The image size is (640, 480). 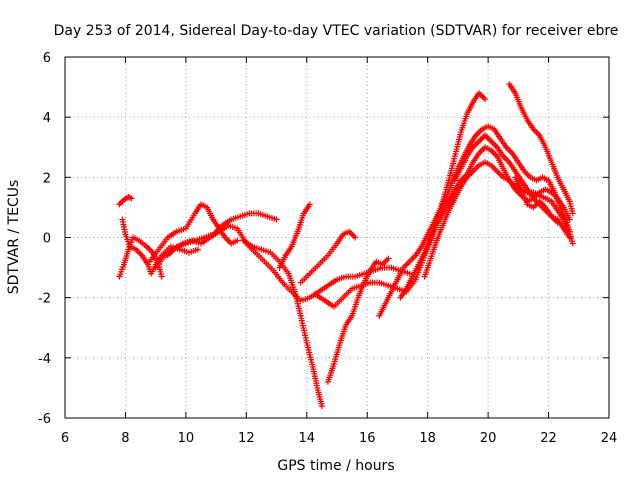 I want to click on x-tick-label: 8, so click(x=125, y=438).